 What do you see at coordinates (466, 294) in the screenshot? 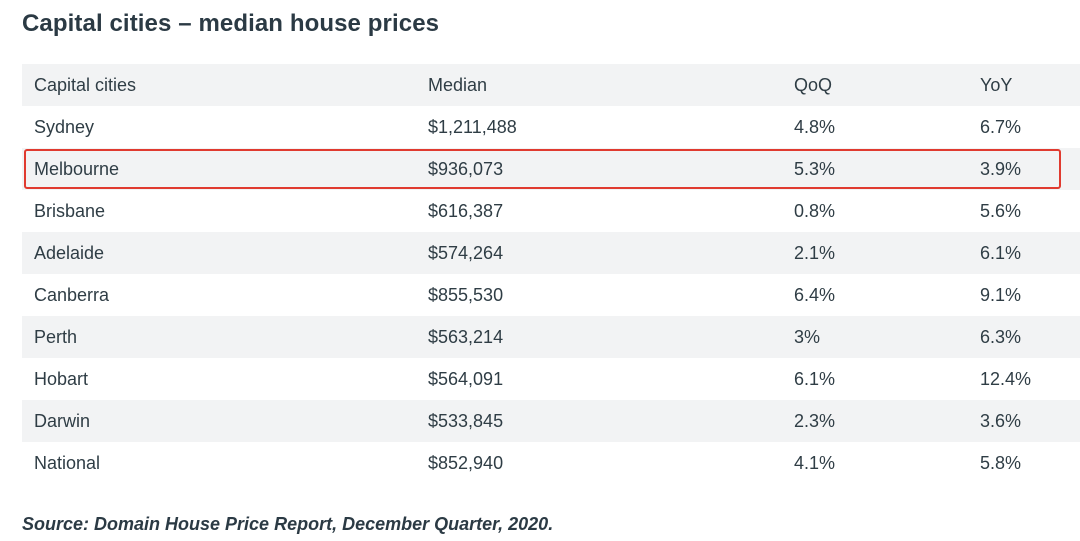
I see `cell-median: $855,530` at bounding box center [466, 294].